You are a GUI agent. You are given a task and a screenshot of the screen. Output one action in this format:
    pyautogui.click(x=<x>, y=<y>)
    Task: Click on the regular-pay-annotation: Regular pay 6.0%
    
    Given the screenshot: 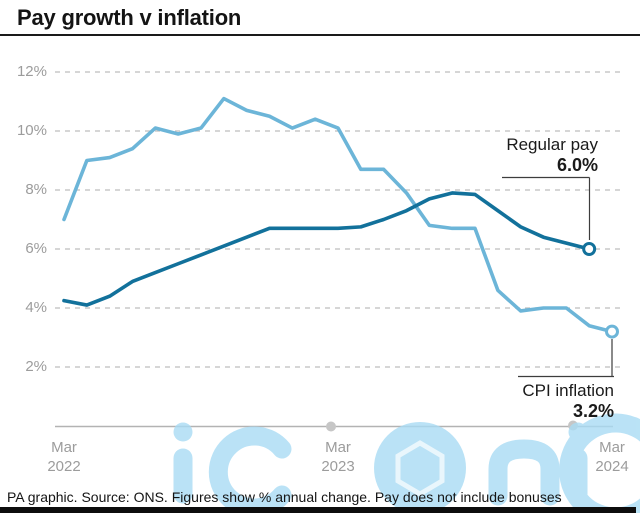 What is the action you would take?
    pyautogui.click(x=508, y=155)
    